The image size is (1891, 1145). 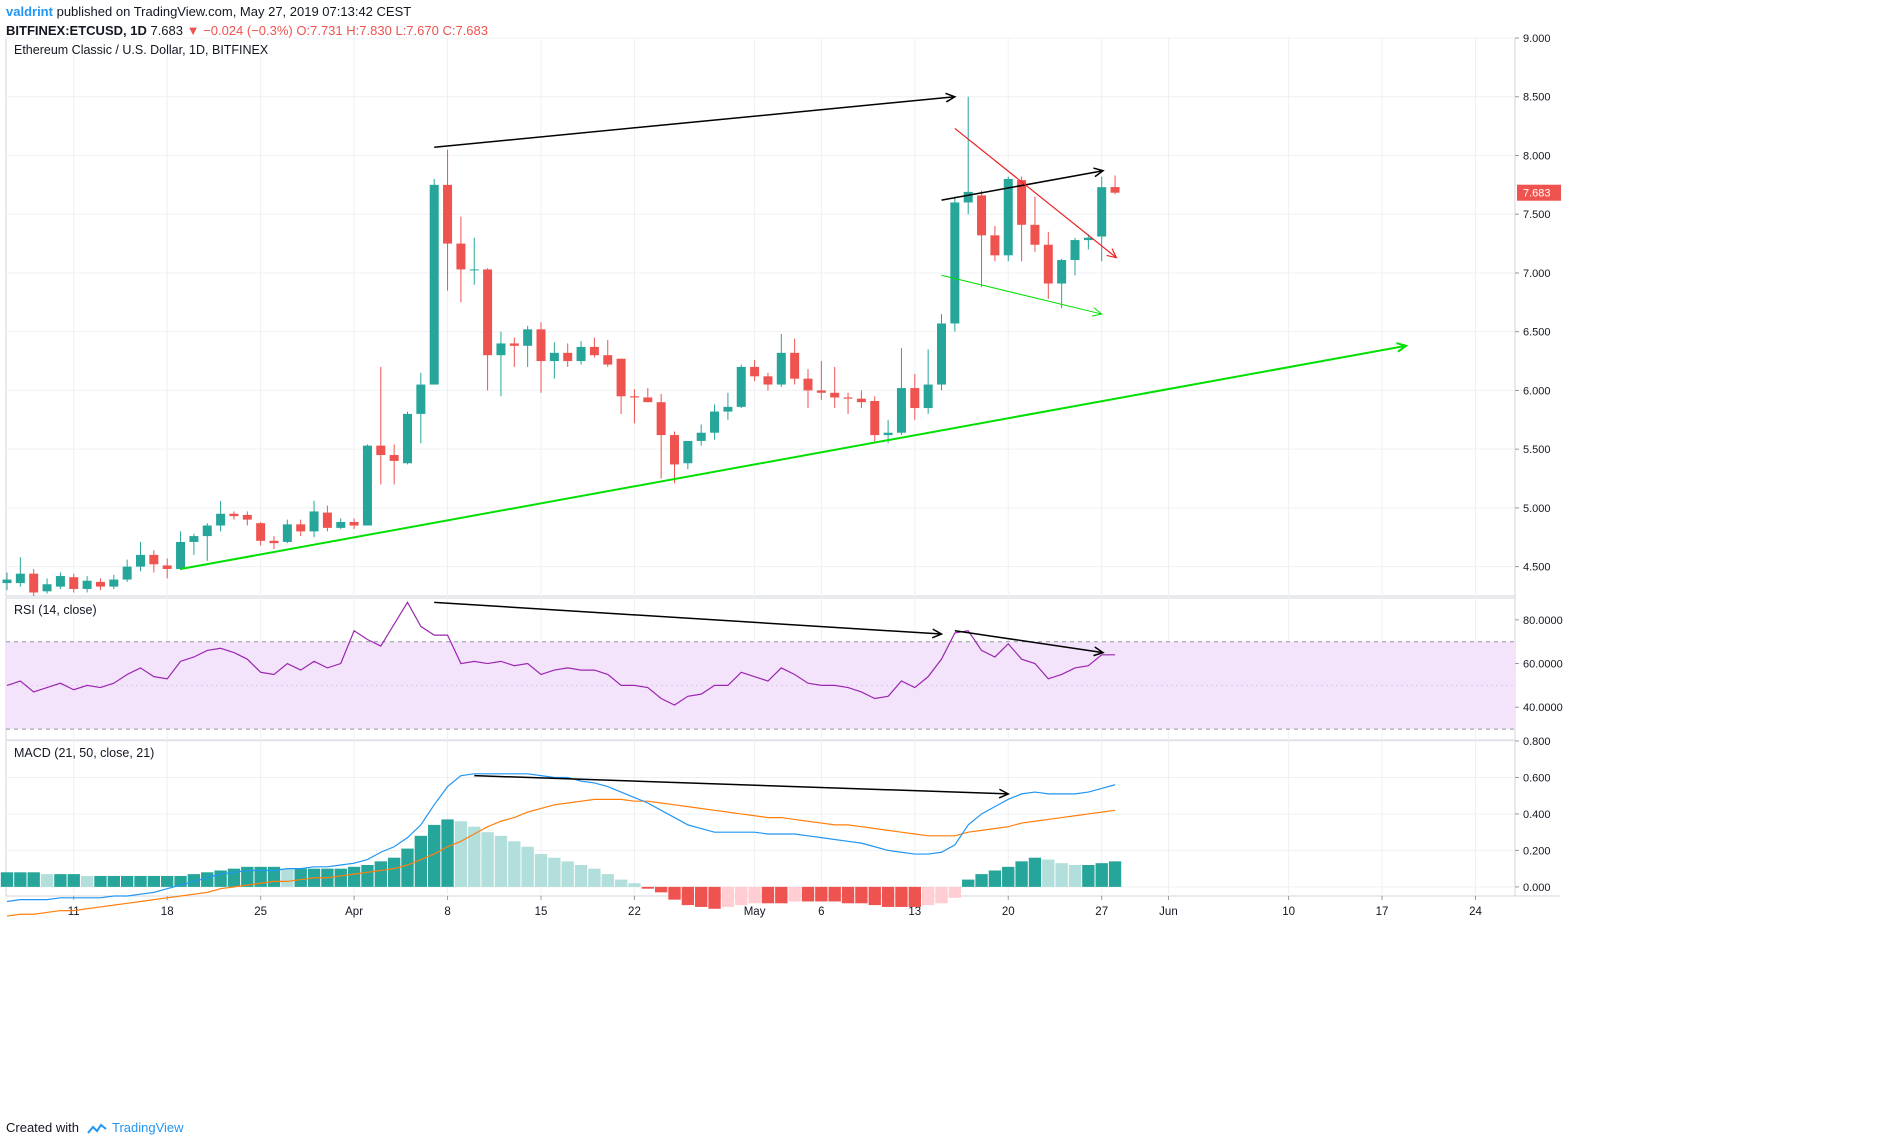 I want to click on rsi-lower-high-line, so click(x=688, y=618).